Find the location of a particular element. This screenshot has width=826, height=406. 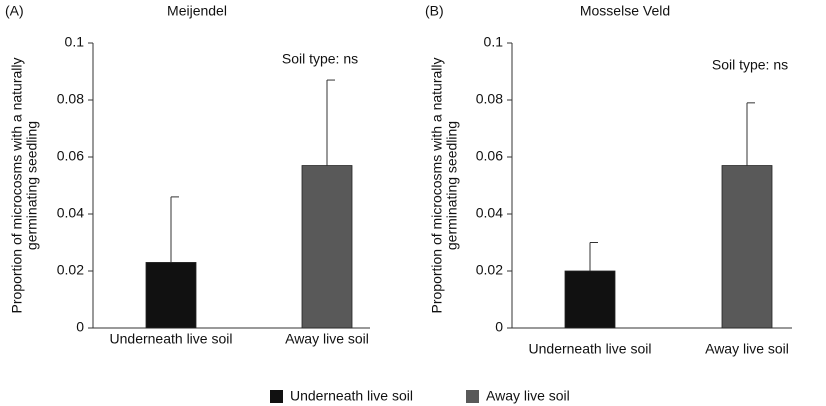

panel-label: (A) is located at coordinates (14, 11).